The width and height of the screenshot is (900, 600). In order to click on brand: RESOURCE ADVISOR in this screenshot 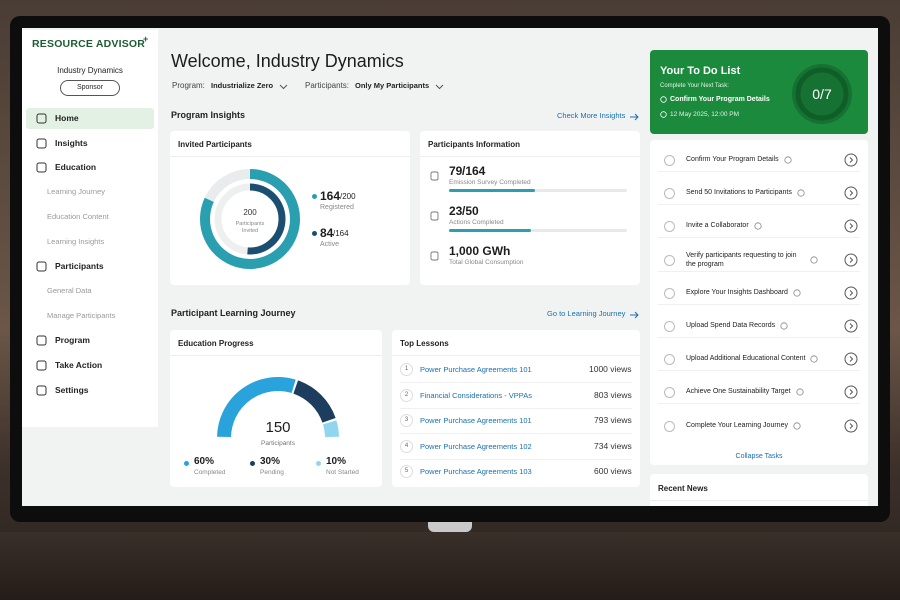, I will do `click(89, 44)`.